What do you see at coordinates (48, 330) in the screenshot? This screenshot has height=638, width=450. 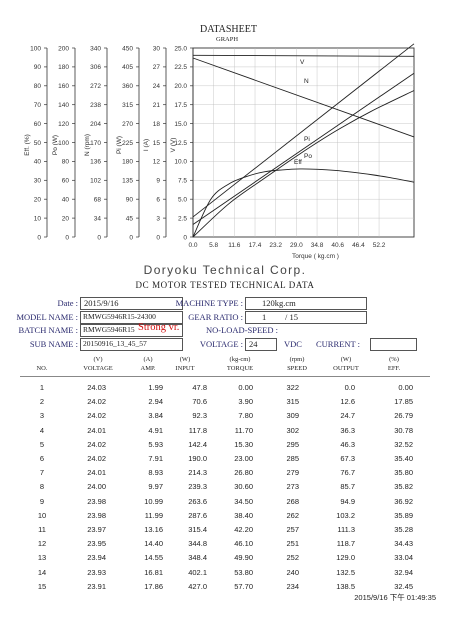 I see `batch-name-label: BATCH NAME :` at bounding box center [48, 330].